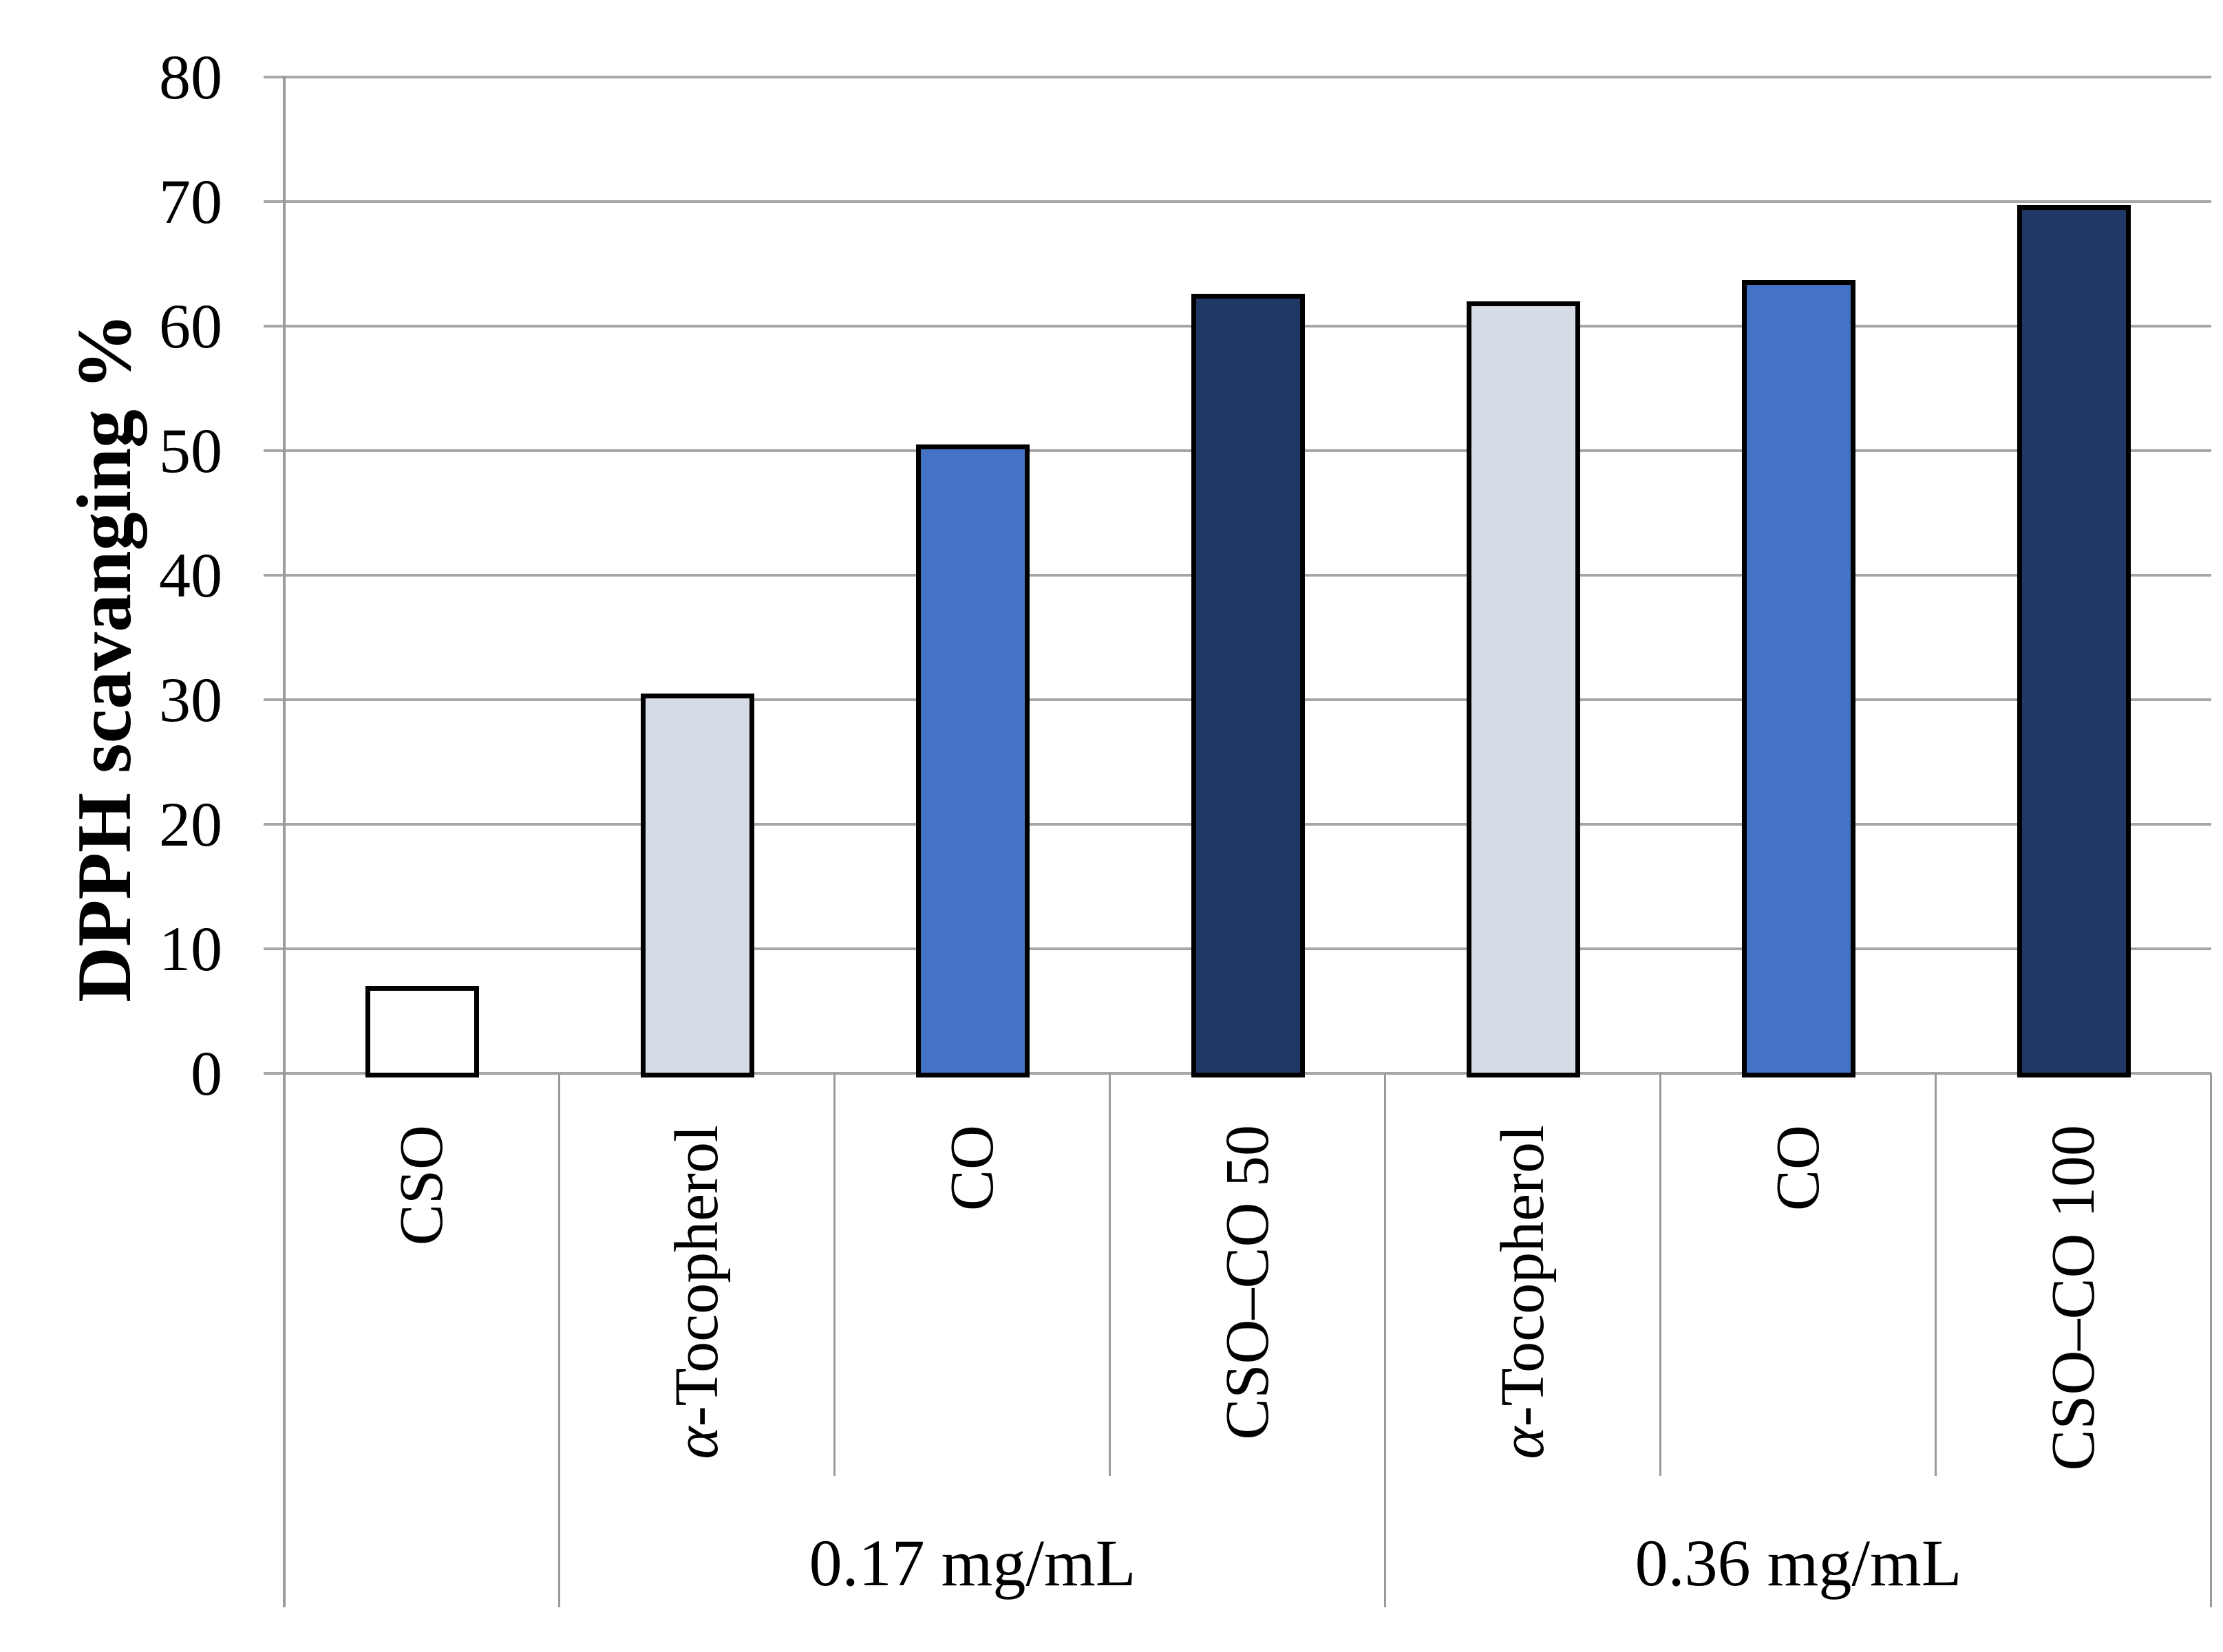 The image size is (2223, 1652). What do you see at coordinates (190, 326) in the screenshot?
I see `y-tick-label: 60` at bounding box center [190, 326].